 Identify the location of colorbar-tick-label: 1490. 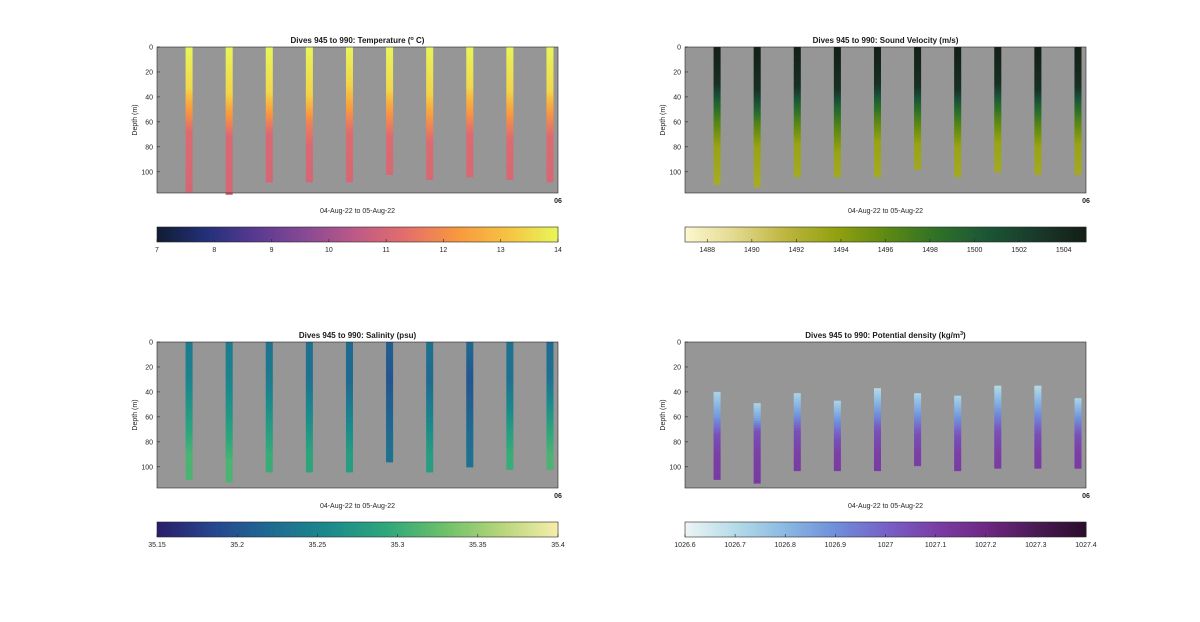
(752, 250).